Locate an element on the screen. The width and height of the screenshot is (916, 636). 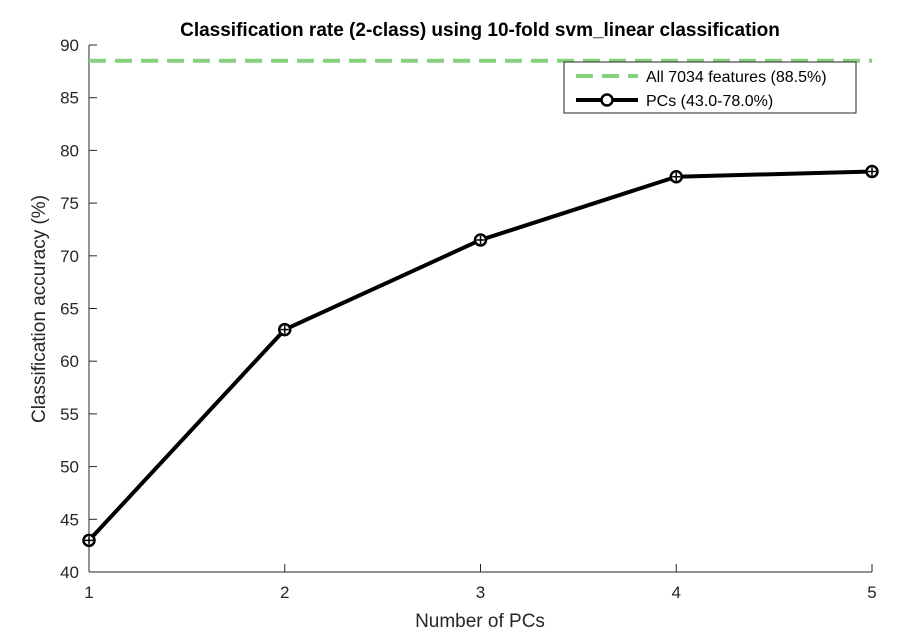
y-tick-label: 85 is located at coordinates (69, 98).